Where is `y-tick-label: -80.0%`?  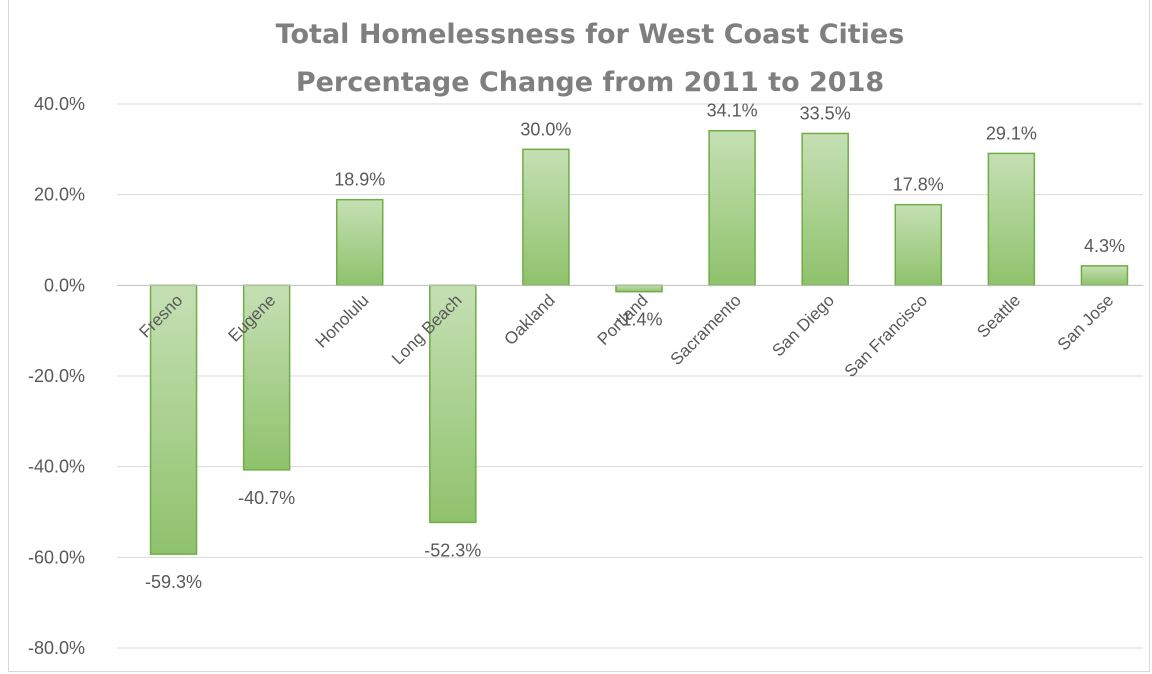 y-tick-label: -80.0% is located at coordinates (56, 648).